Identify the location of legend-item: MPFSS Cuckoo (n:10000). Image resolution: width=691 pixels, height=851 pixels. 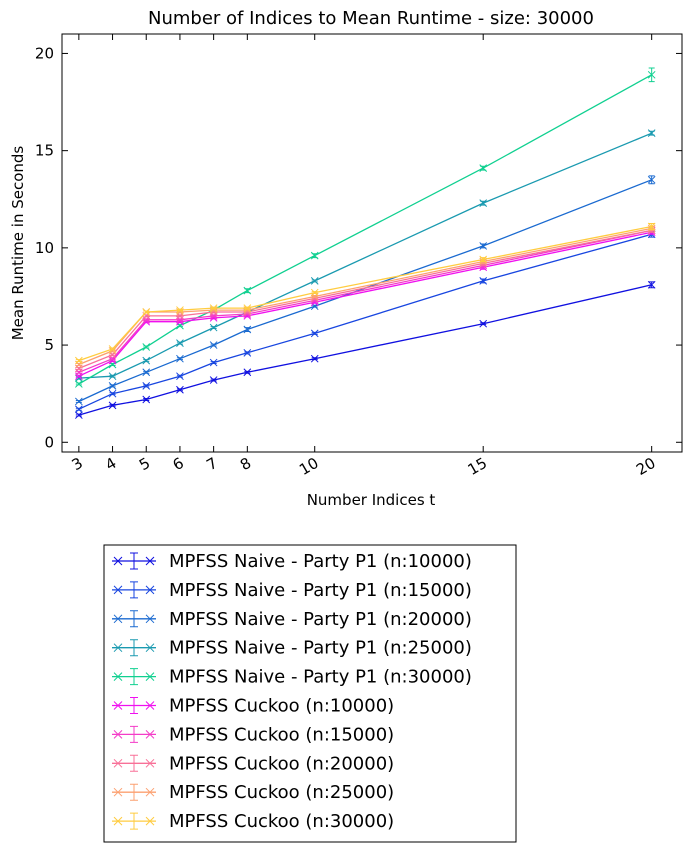
(253, 706).